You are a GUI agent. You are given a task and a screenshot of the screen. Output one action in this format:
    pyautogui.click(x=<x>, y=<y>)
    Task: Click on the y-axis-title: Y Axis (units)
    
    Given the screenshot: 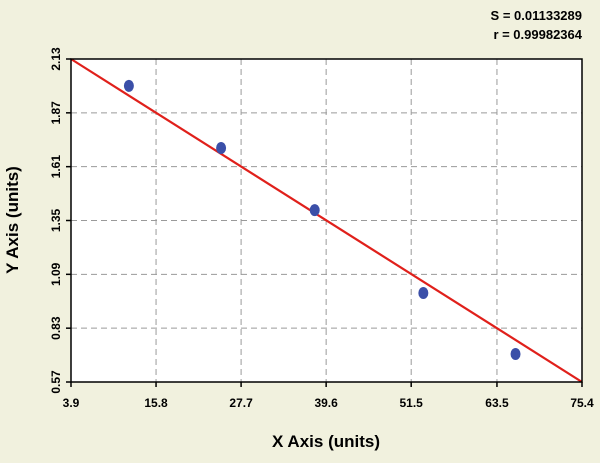 What is the action you would take?
    pyautogui.click(x=12, y=220)
    